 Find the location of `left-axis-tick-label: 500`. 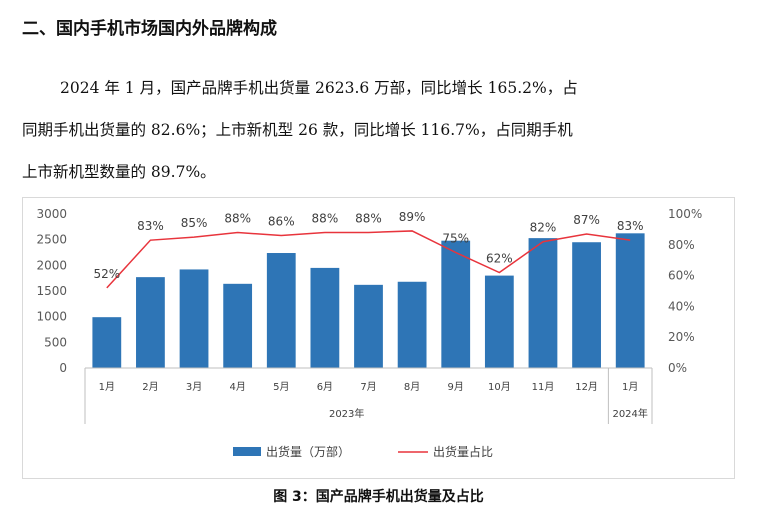

left-axis-tick-label: 500 is located at coordinates (55, 342).